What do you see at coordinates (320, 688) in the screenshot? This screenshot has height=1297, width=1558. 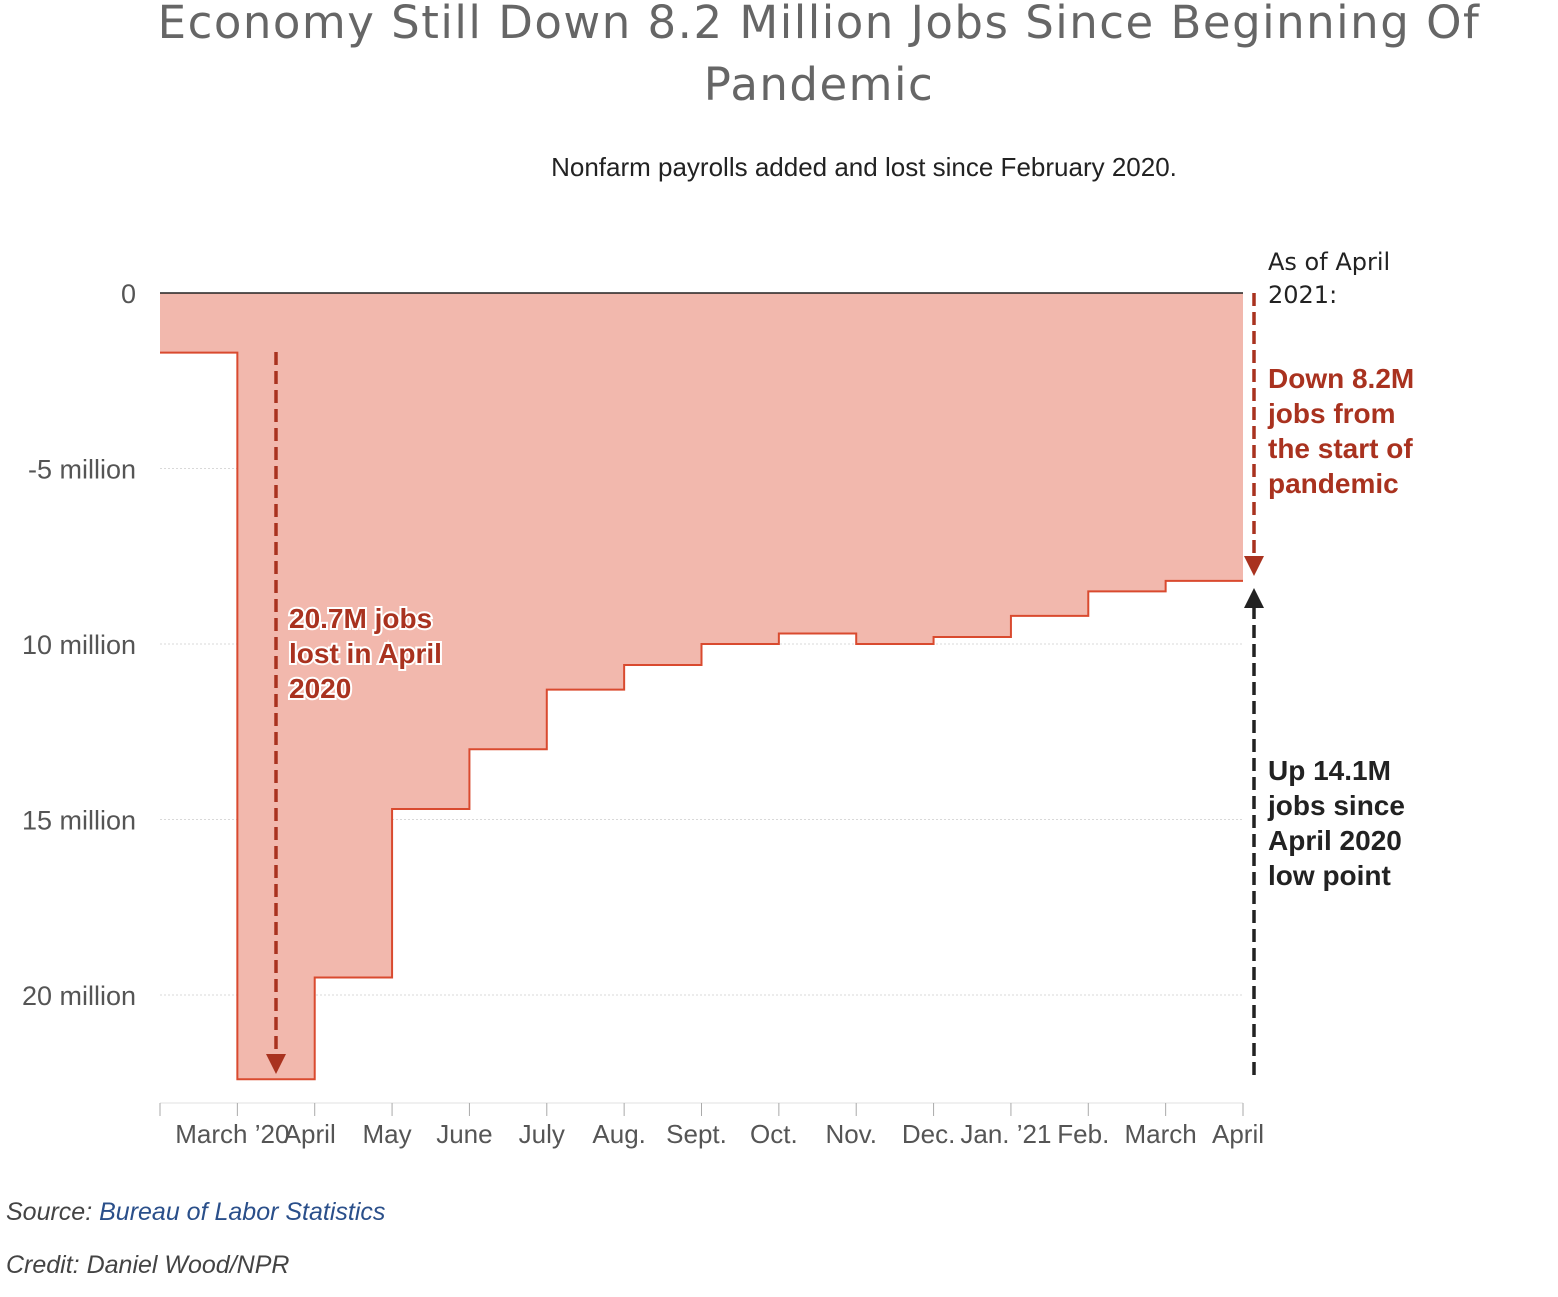 I see `april-loss-annotation-line: 2020` at bounding box center [320, 688].